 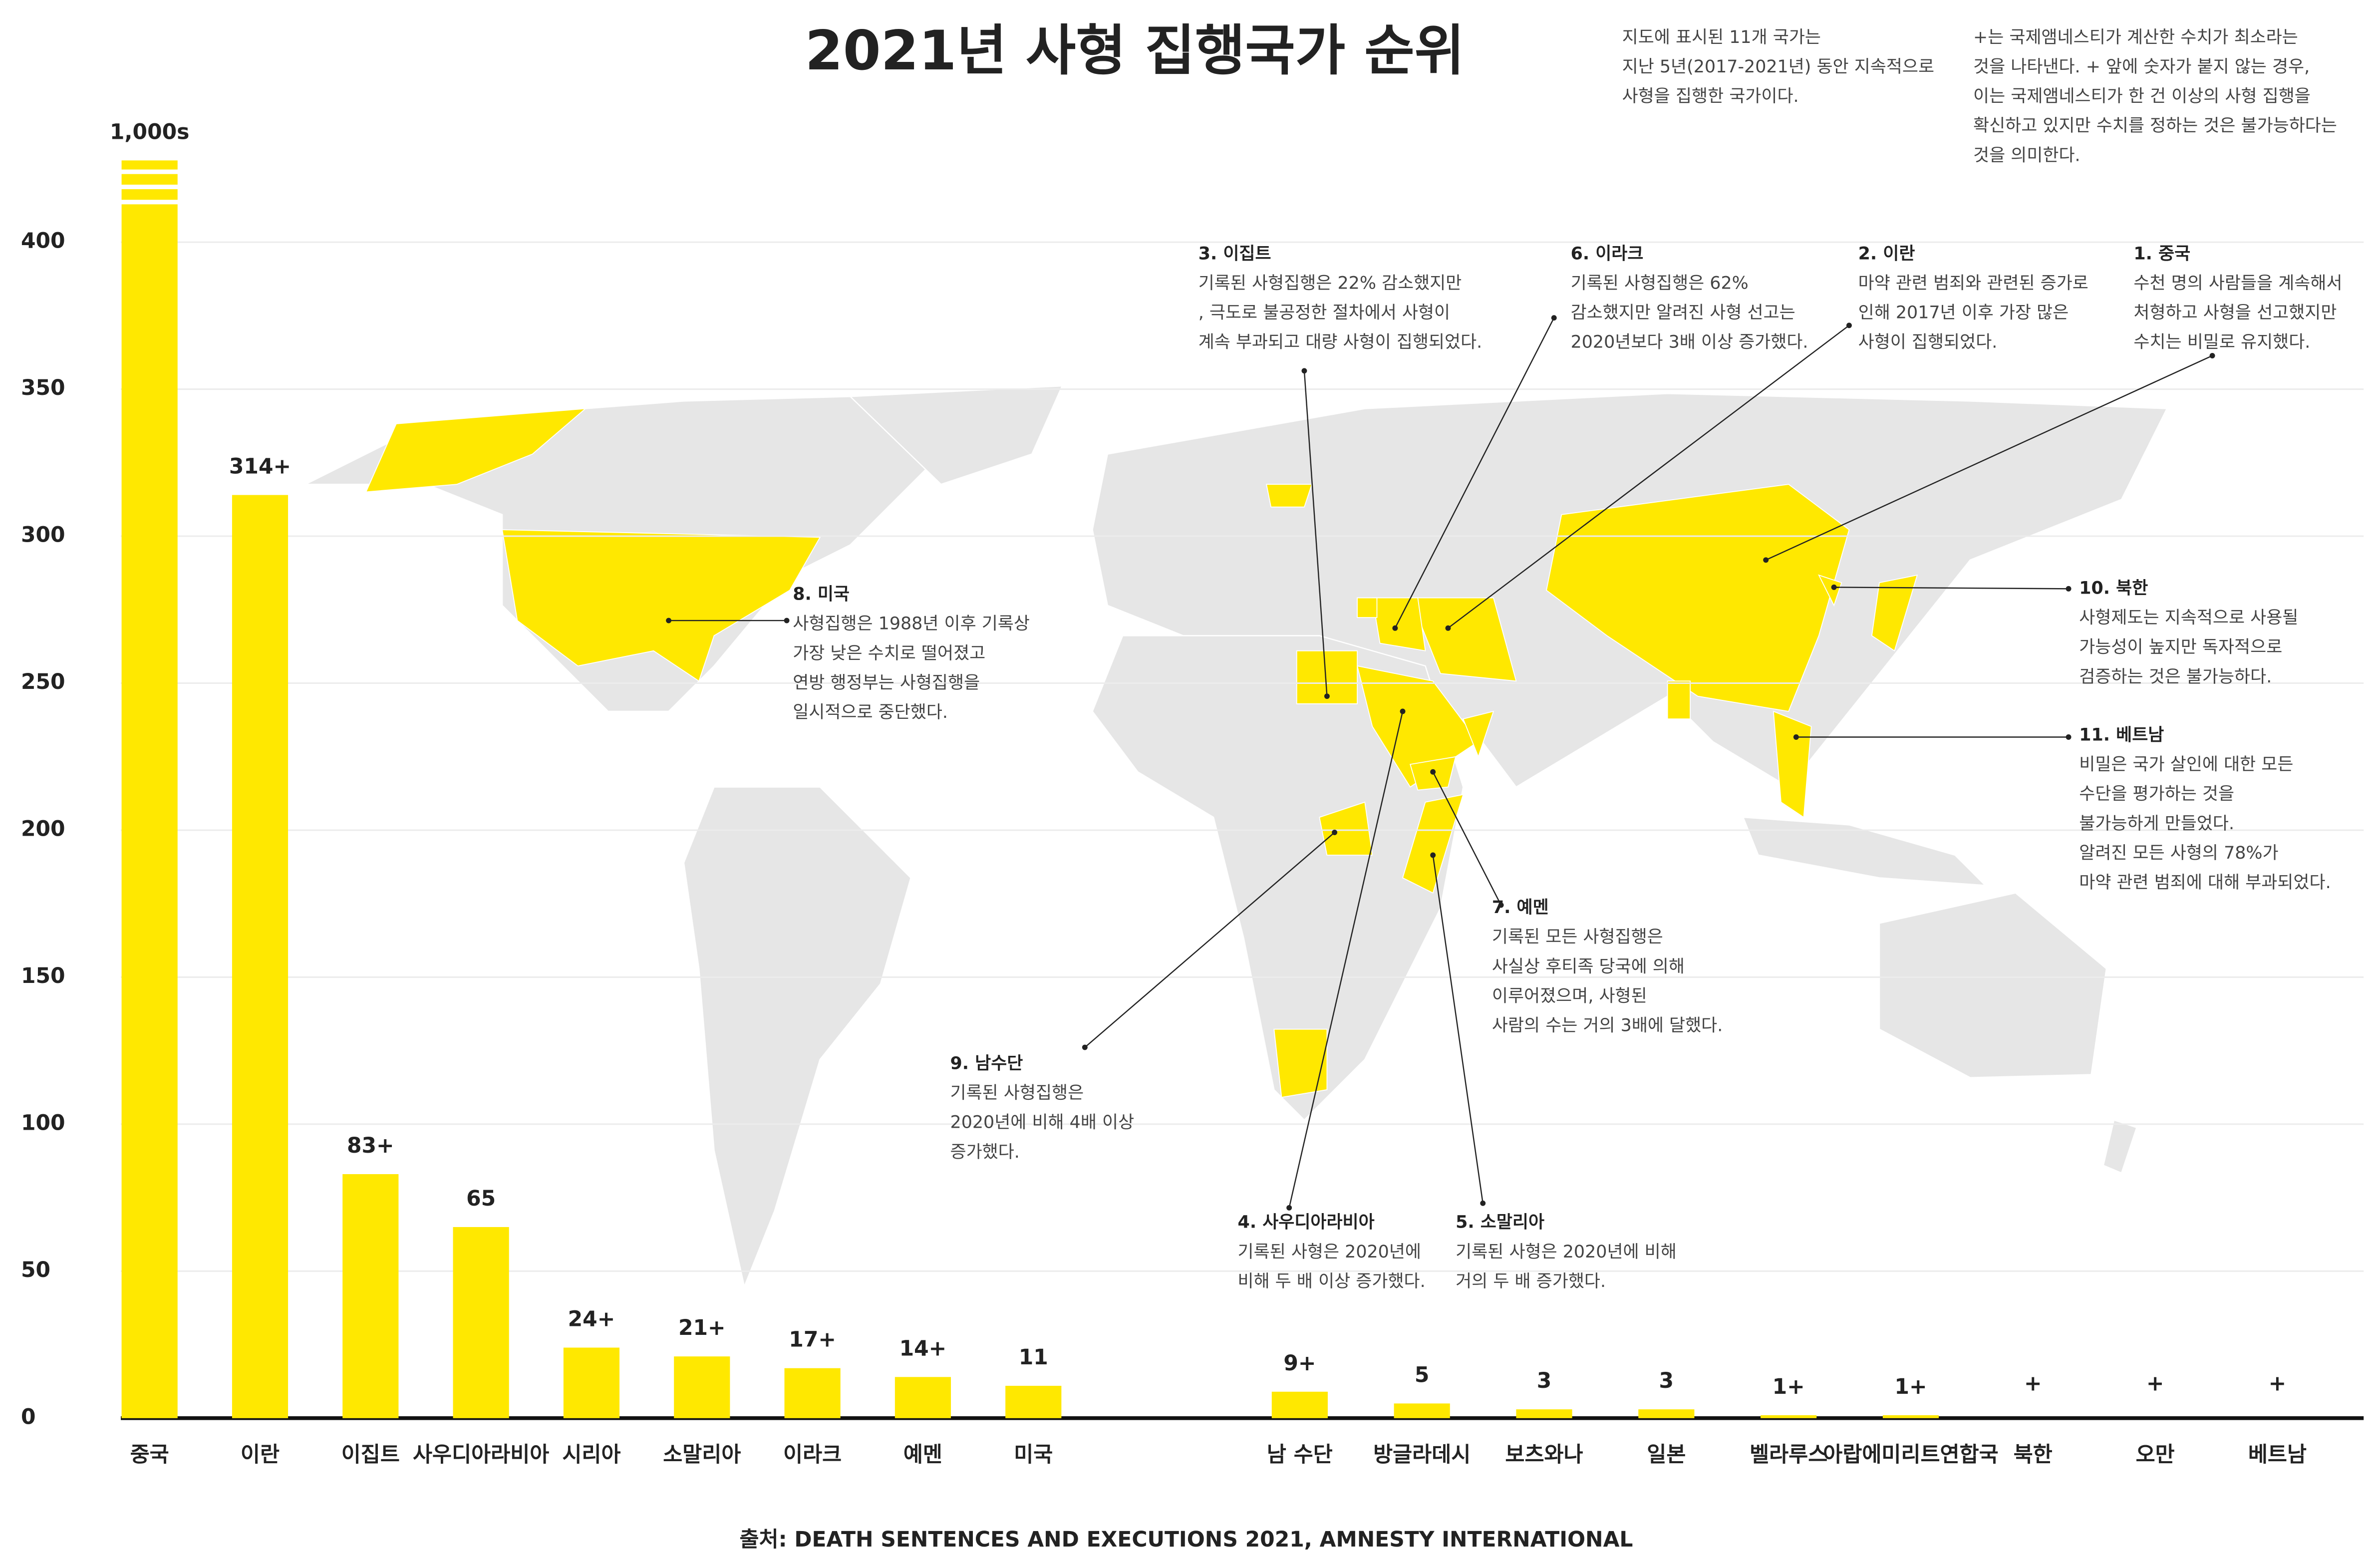 I want to click on annotation-text: 불가능하게 만들었다., so click(x=2156, y=824).